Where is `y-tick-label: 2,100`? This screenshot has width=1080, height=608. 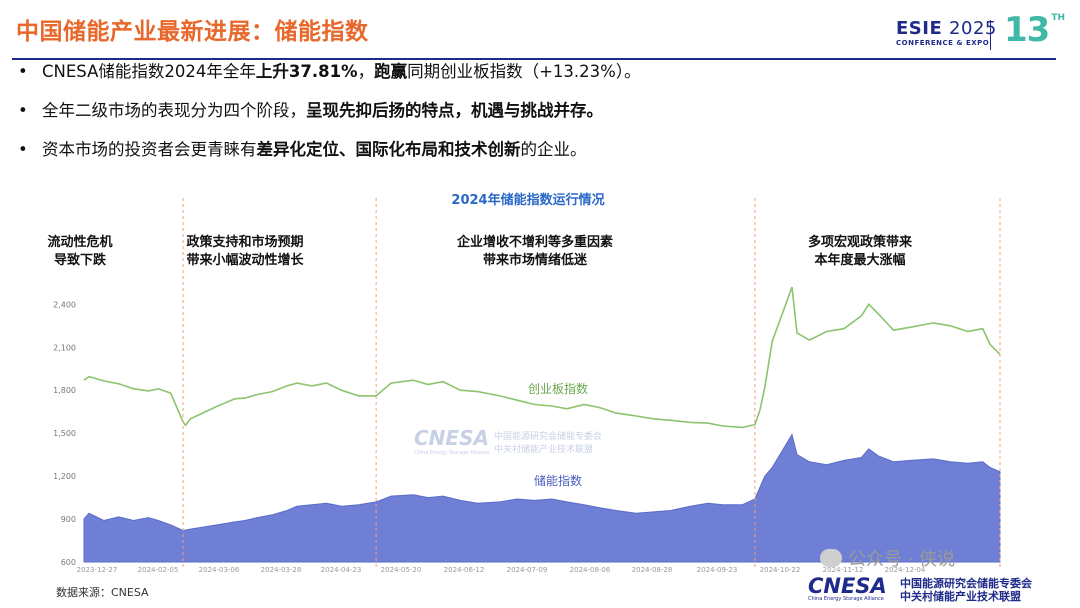 y-tick-label: 2,100 is located at coordinates (64, 347).